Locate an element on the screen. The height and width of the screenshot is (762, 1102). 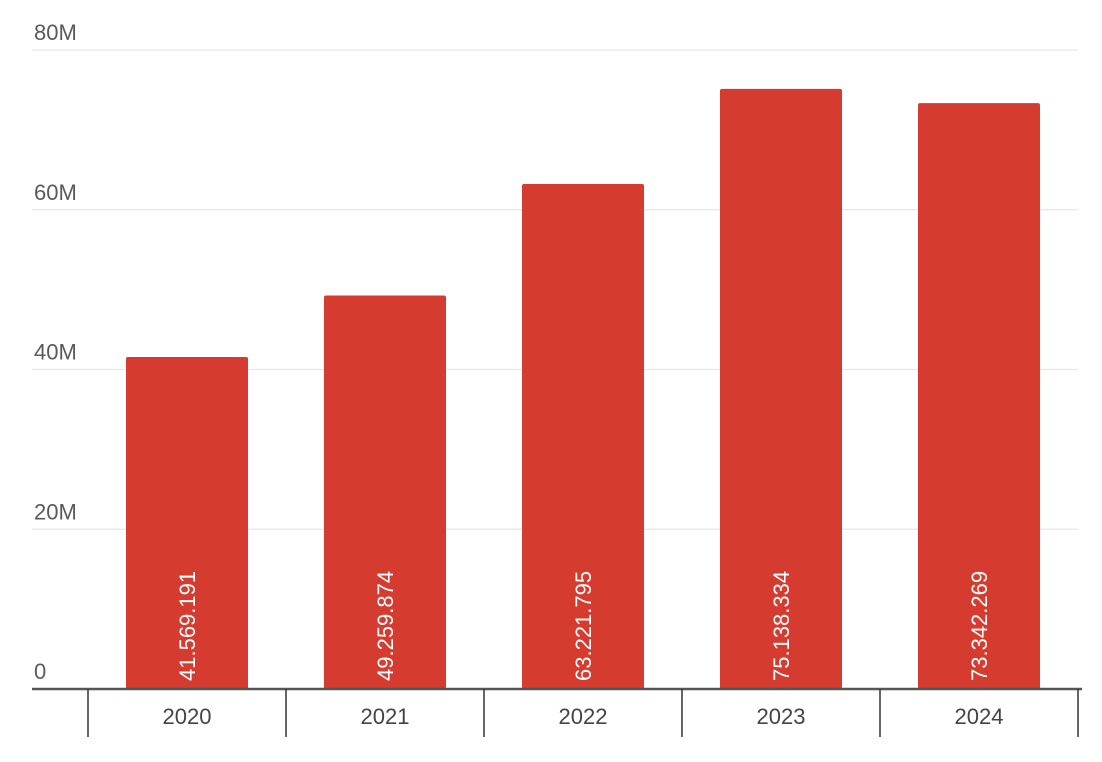
x-axis is located at coordinates (557, 712).